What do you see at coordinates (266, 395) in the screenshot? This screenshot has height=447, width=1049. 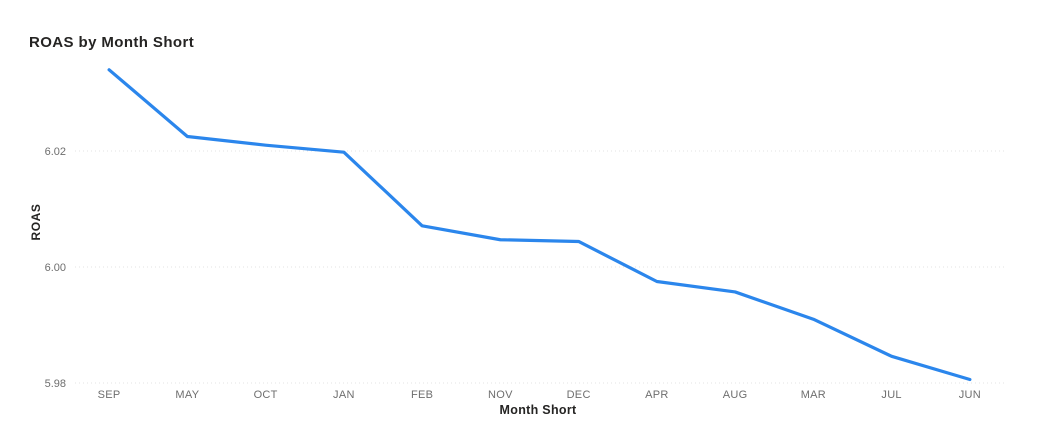 I see `x-axis-tick-label: OCT` at bounding box center [266, 395].